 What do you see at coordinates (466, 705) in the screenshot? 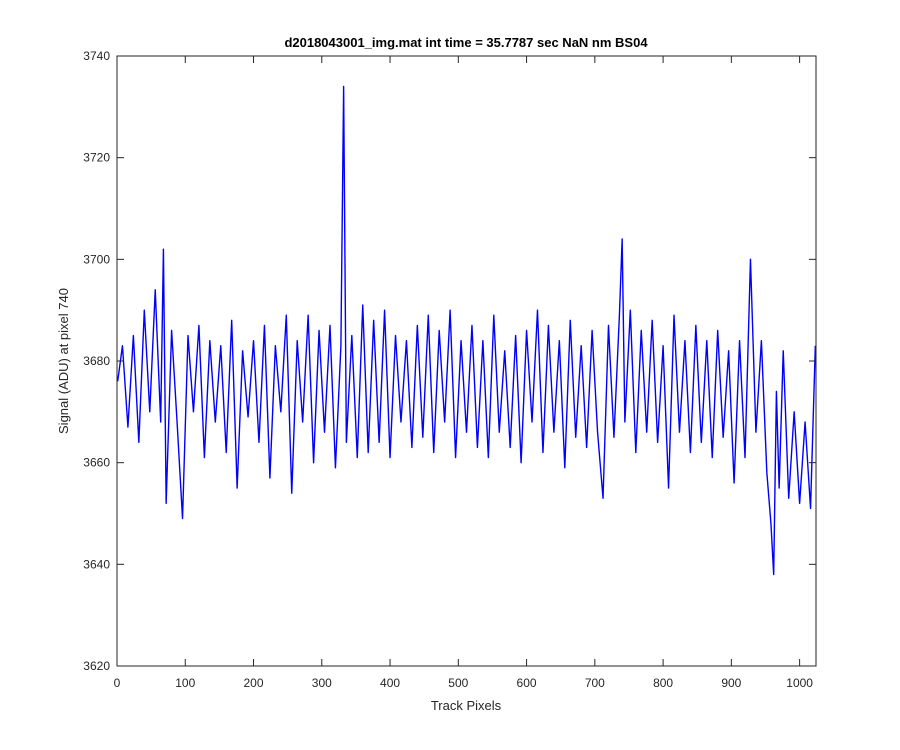
I see `x-axis-label: Track Pixels` at bounding box center [466, 705].